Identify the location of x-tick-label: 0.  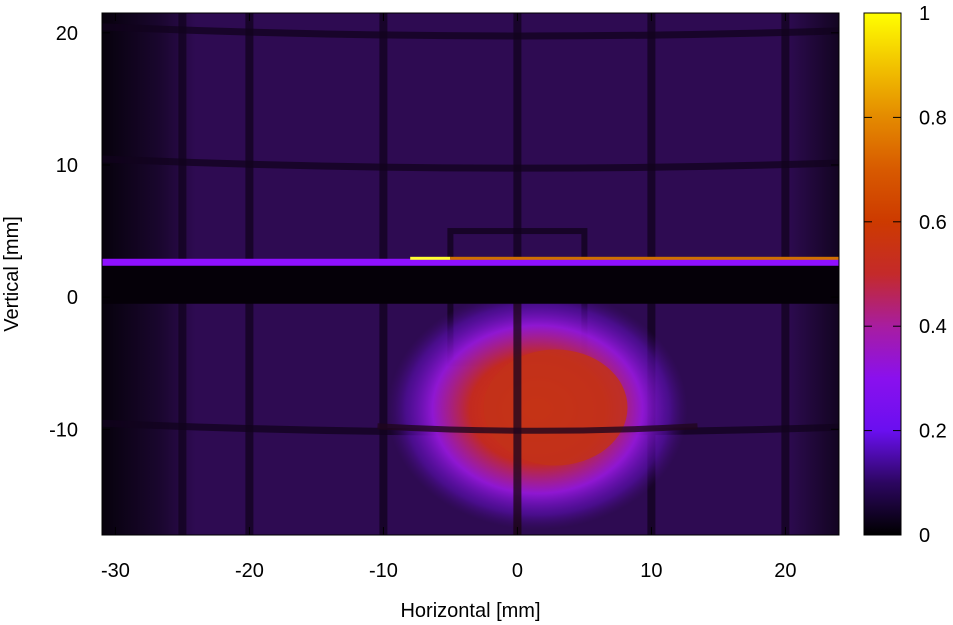
(517, 571).